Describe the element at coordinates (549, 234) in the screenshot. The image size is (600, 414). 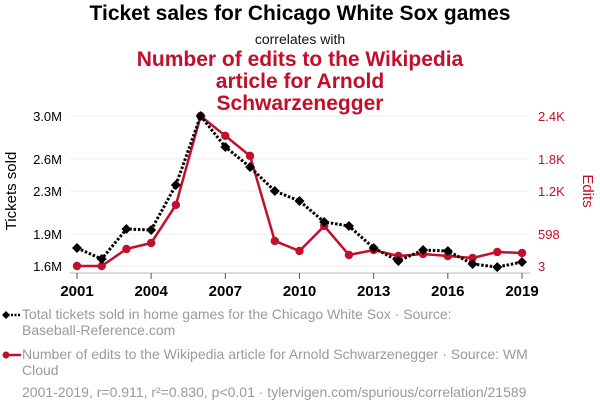
I see `y-tick-label-right: 598` at that location.